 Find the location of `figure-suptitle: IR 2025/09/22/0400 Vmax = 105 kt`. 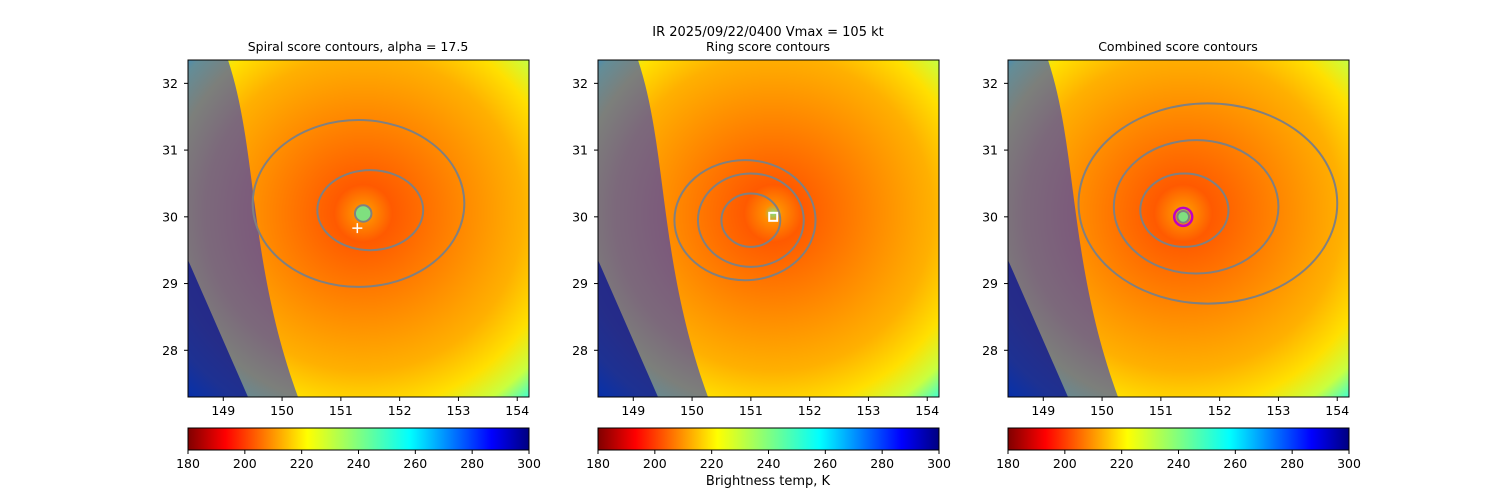

figure-suptitle: IR 2025/09/22/0400 Vmax = 105 kt is located at coordinates (767, 32).